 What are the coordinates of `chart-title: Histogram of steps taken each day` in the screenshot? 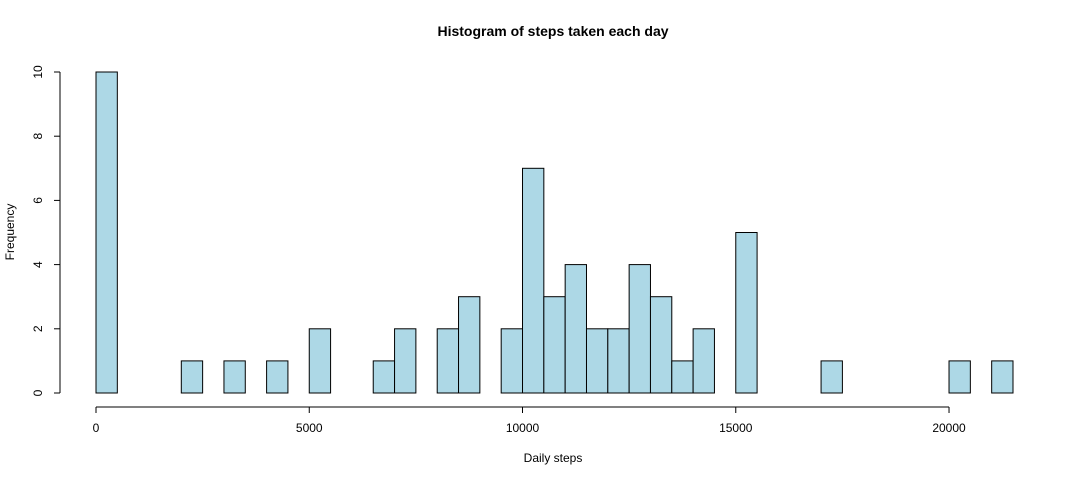 It's located at (552, 31).